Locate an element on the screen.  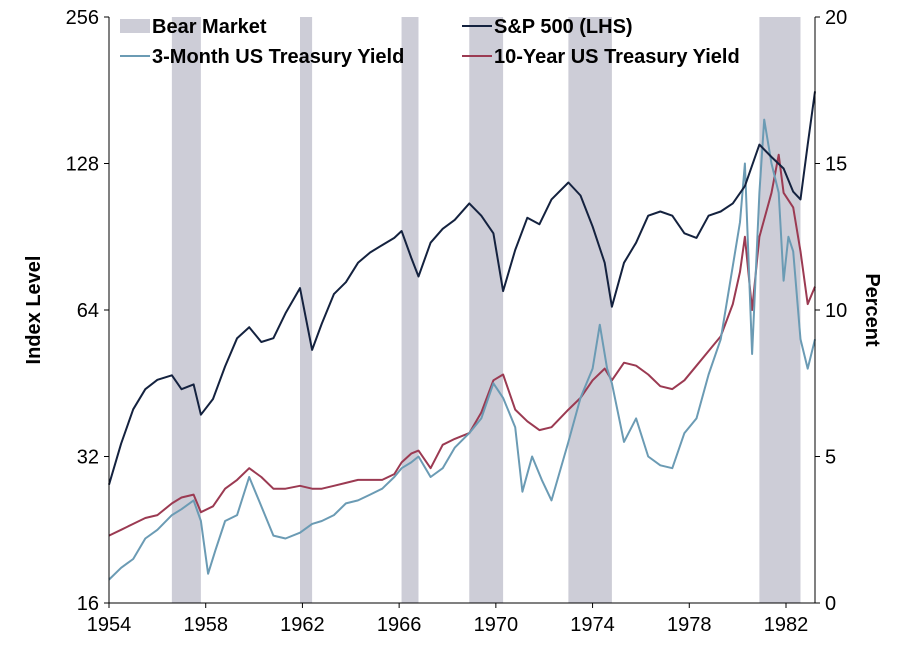
x-tick-label: 1954 is located at coordinates (109, 625).